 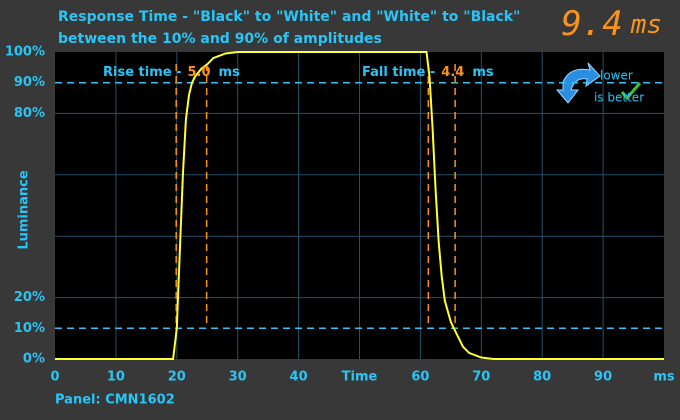 I want to click on badge-line2: is better, so click(x=619, y=98).